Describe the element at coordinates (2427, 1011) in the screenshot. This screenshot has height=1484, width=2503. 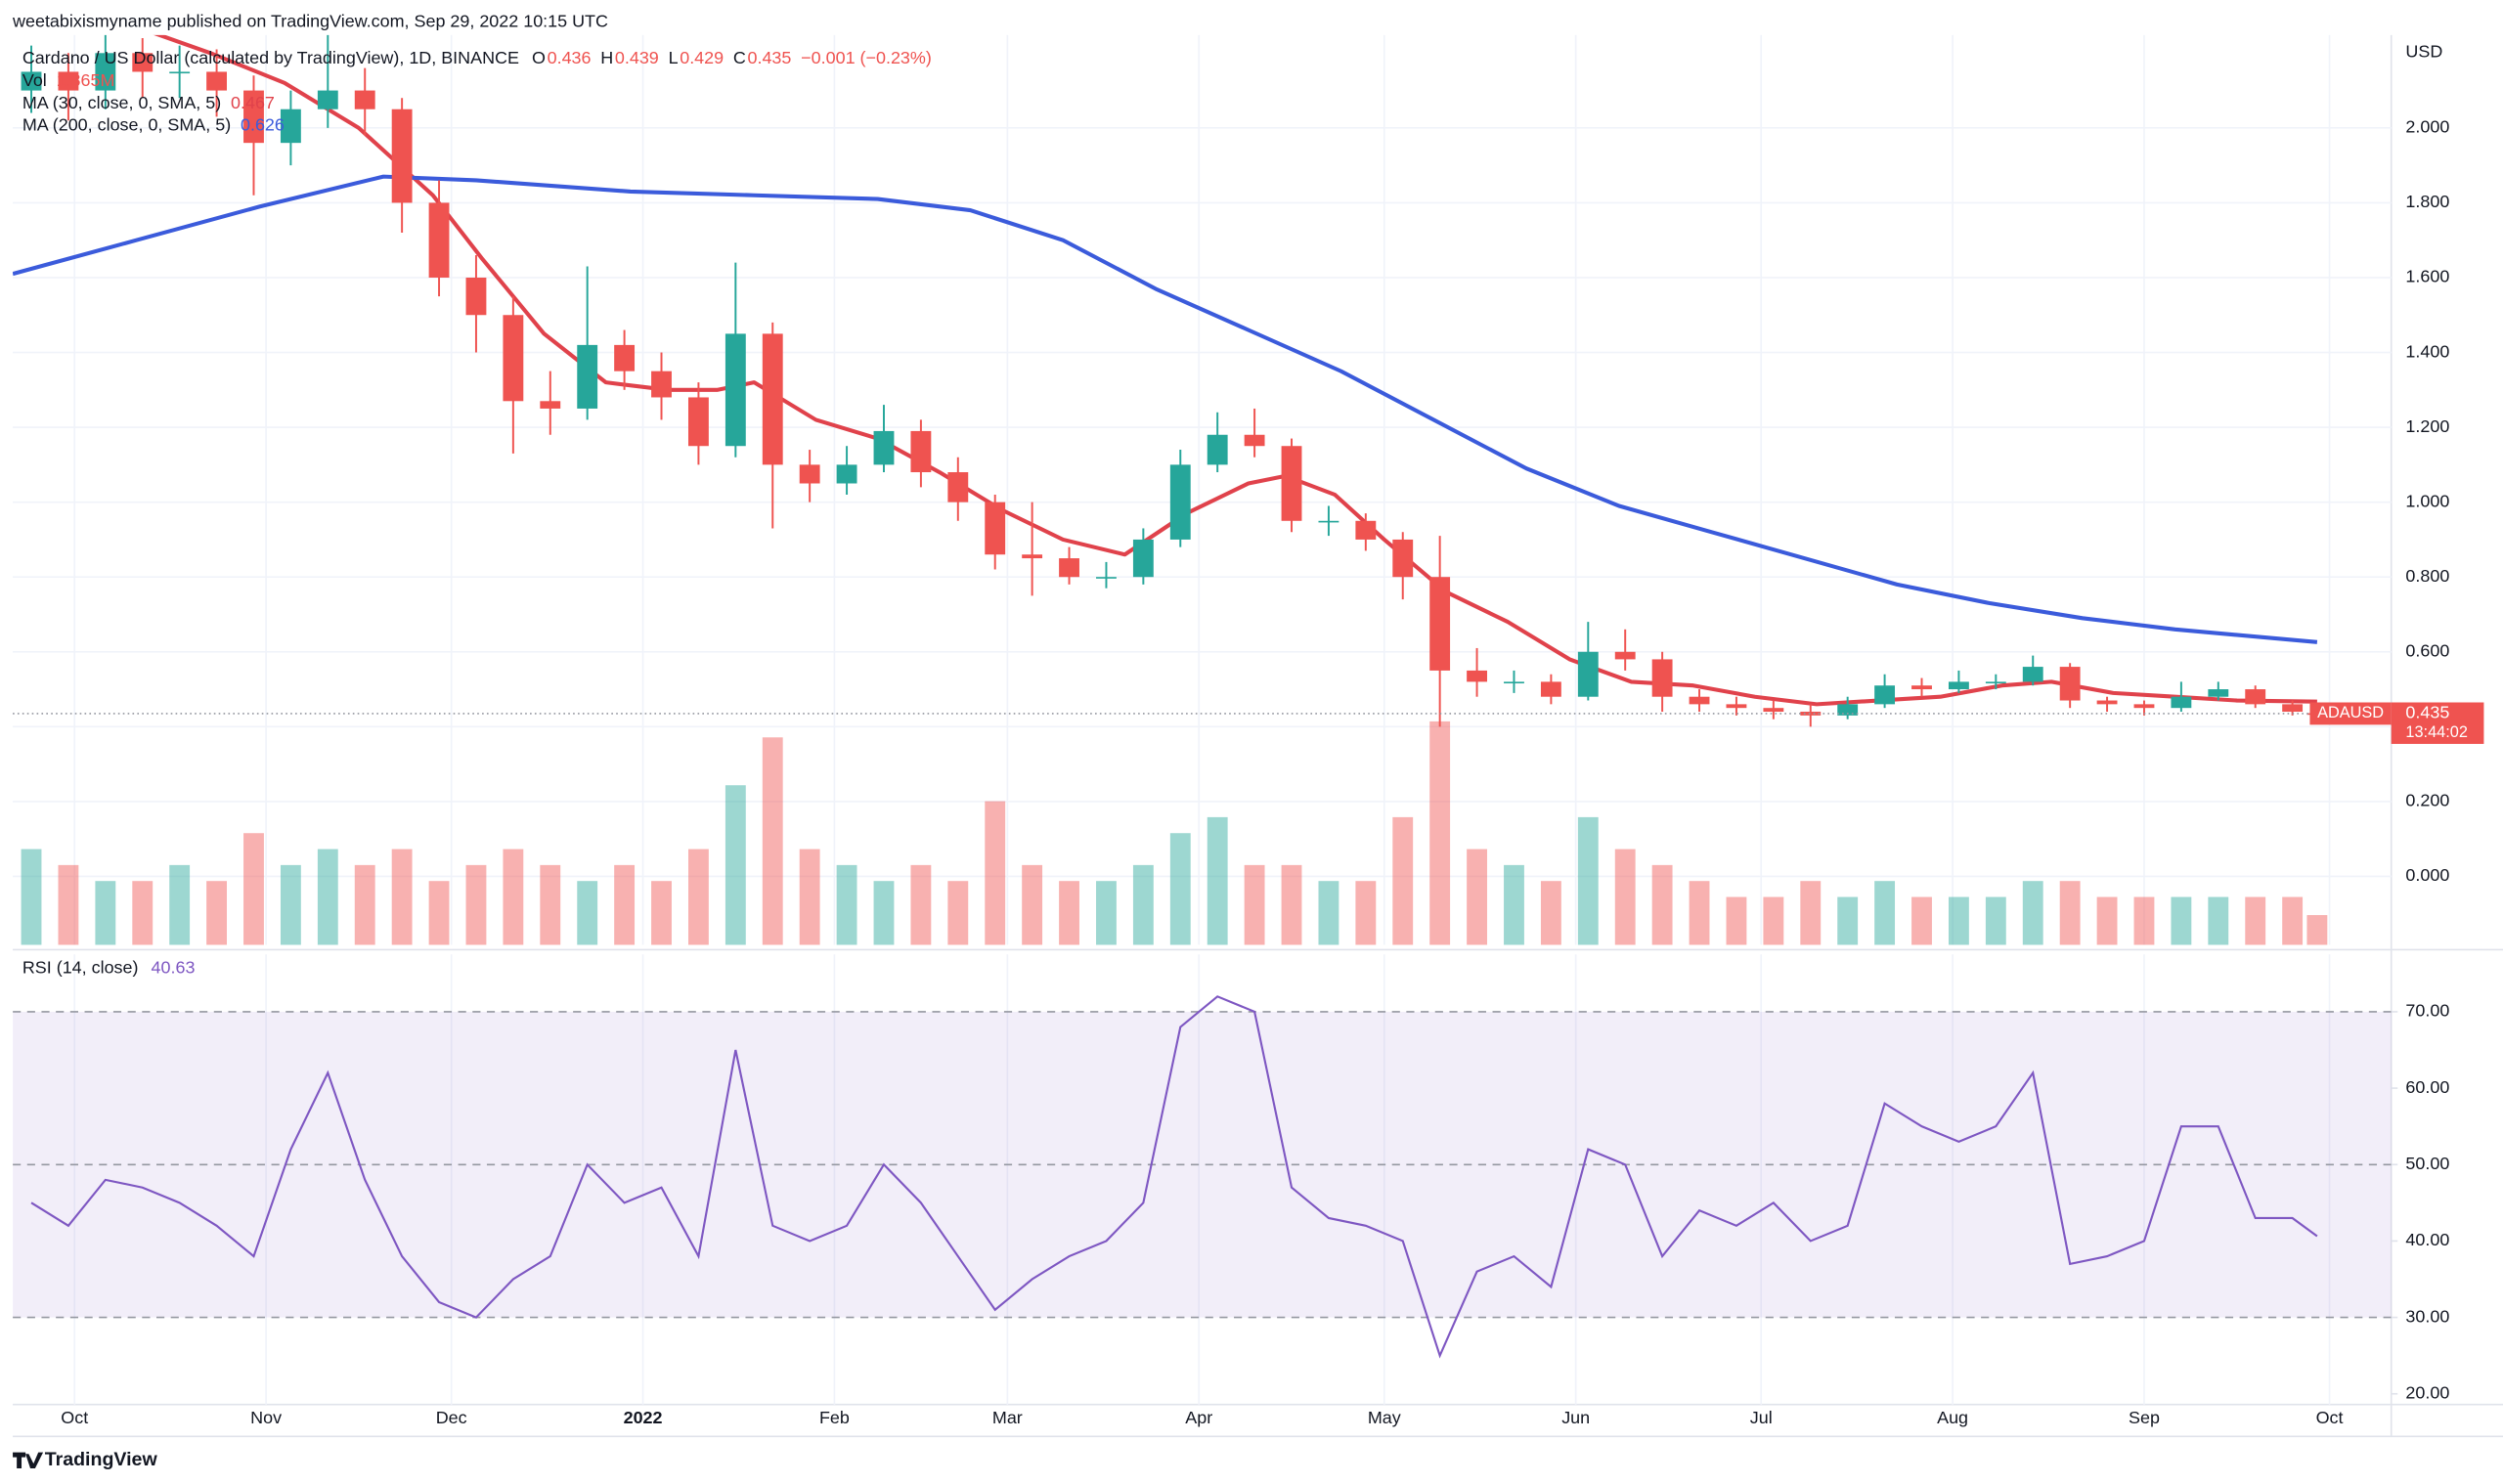
I see `rsi-tick-label: 70.00` at that location.